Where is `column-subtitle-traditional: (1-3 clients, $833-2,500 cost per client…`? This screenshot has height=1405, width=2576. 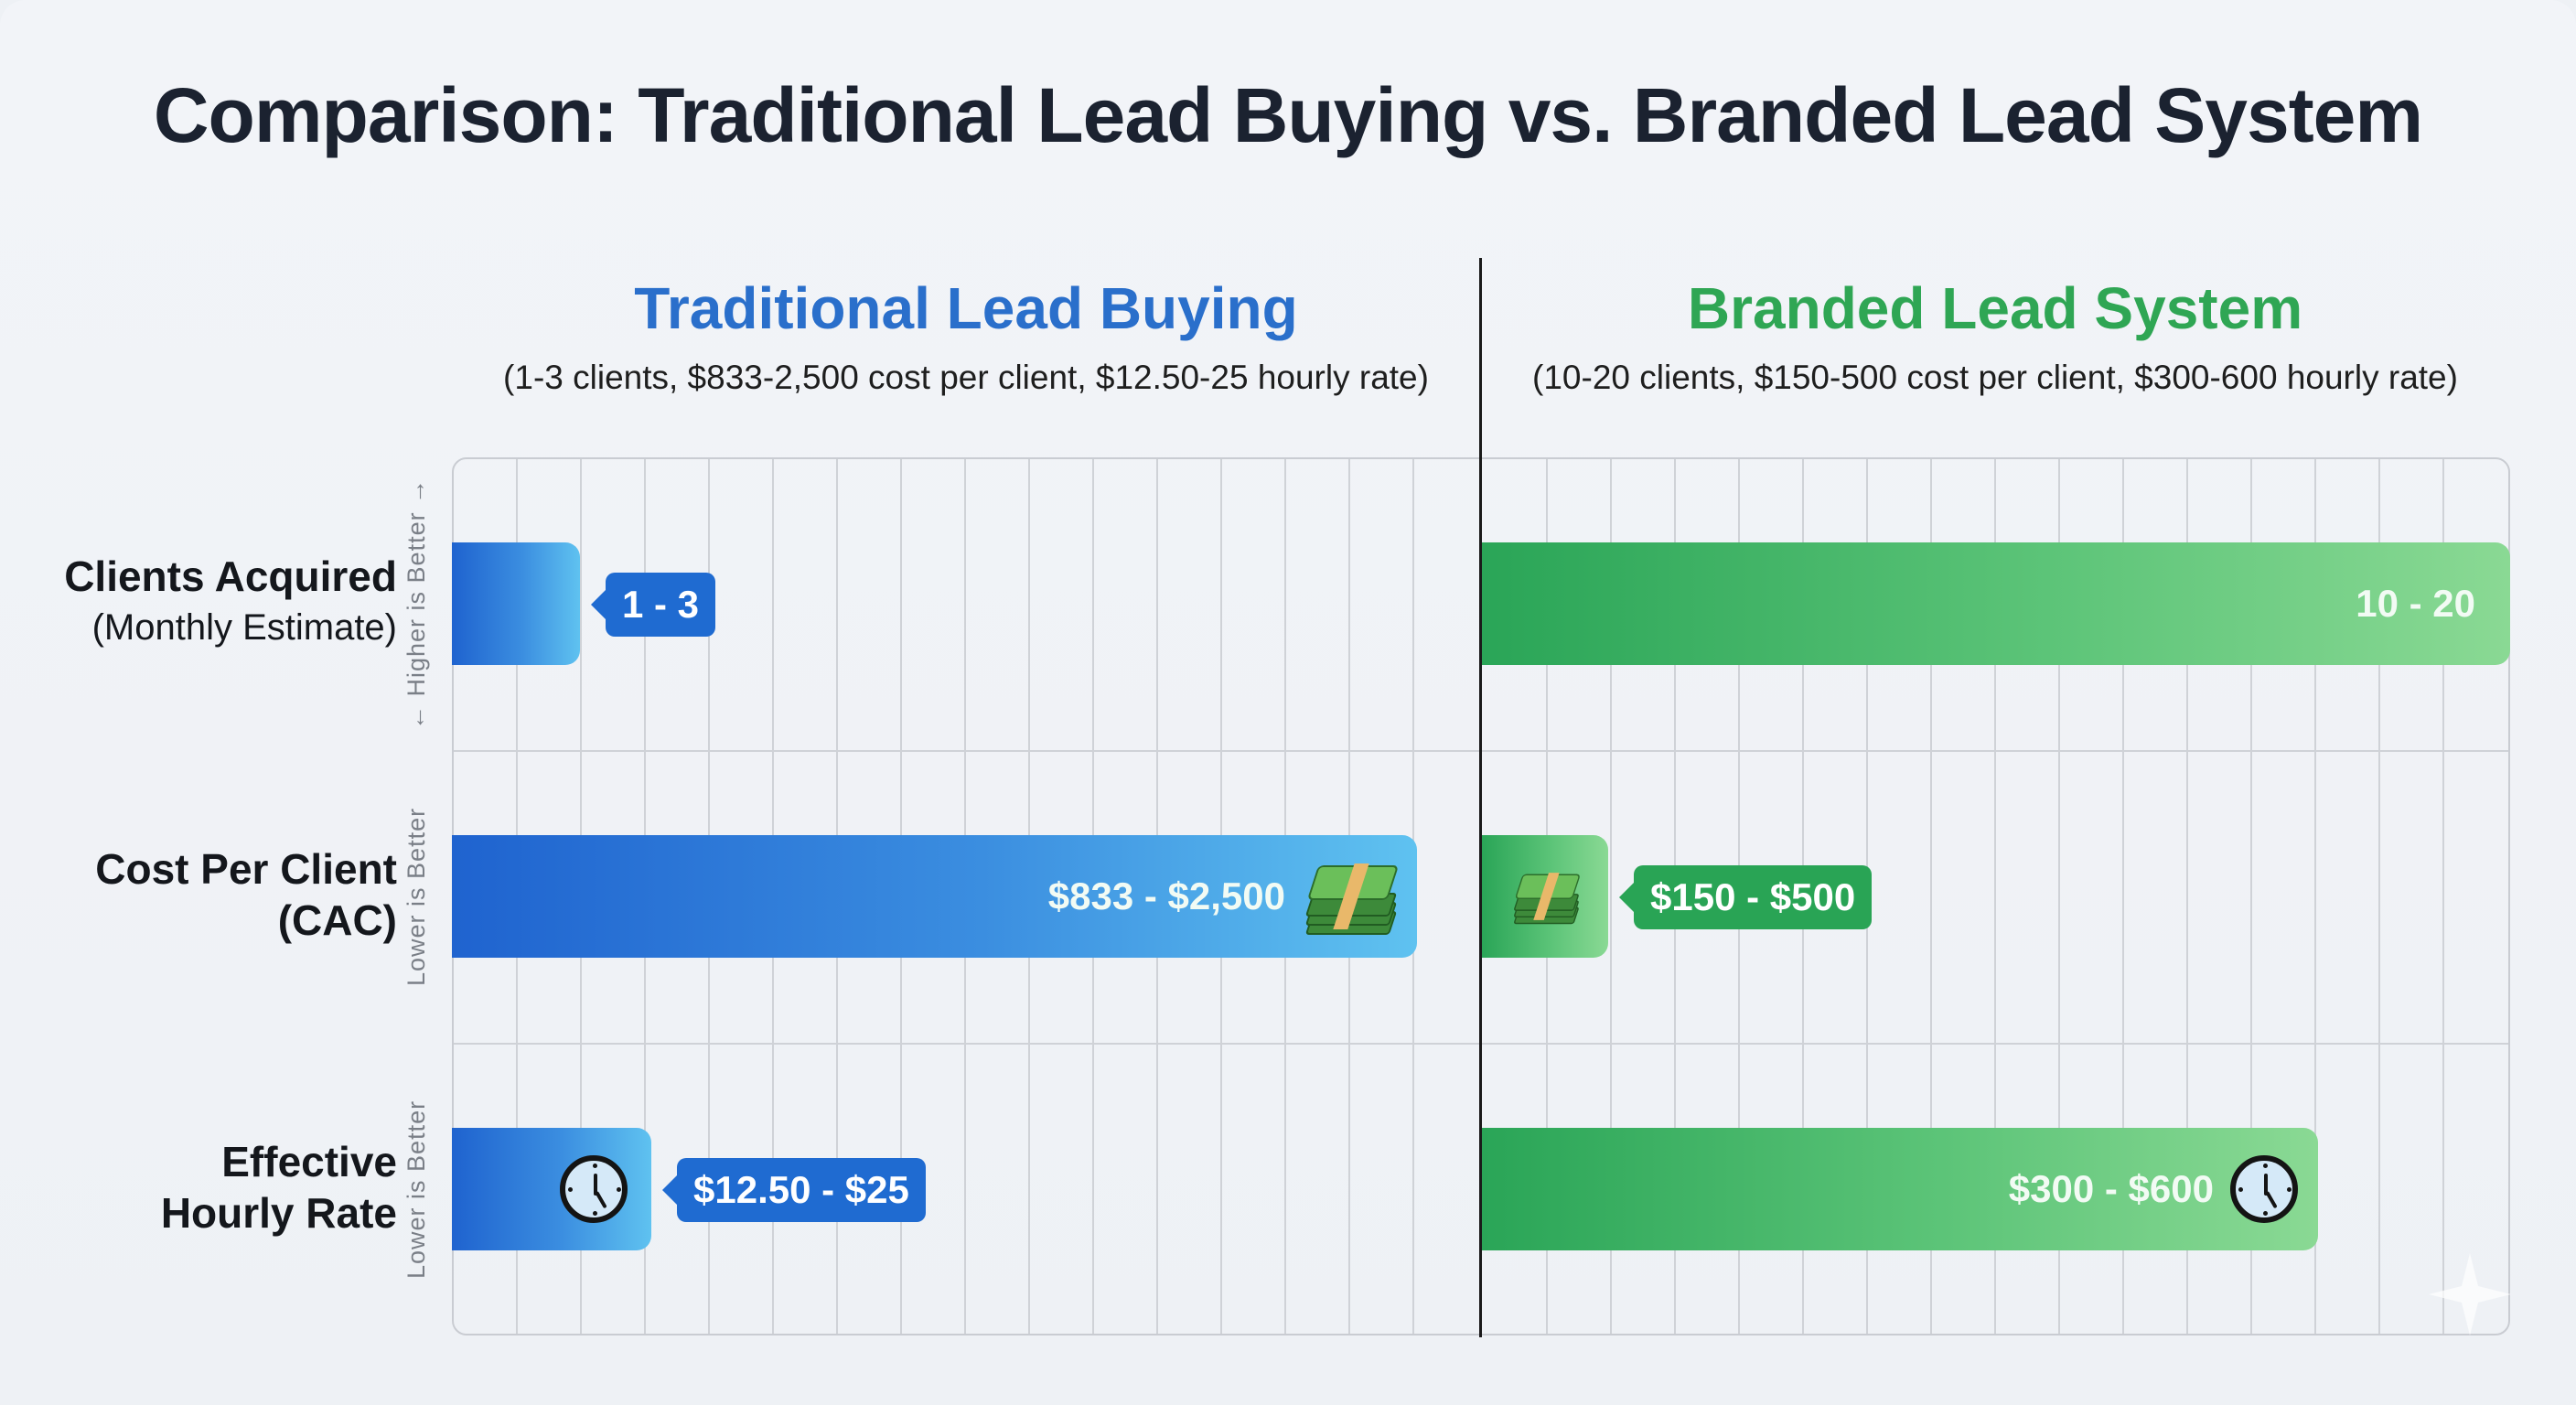
column-subtitle-traditional: (1-3 clients, $833-2,500 cost per client… is located at coordinates (966, 377).